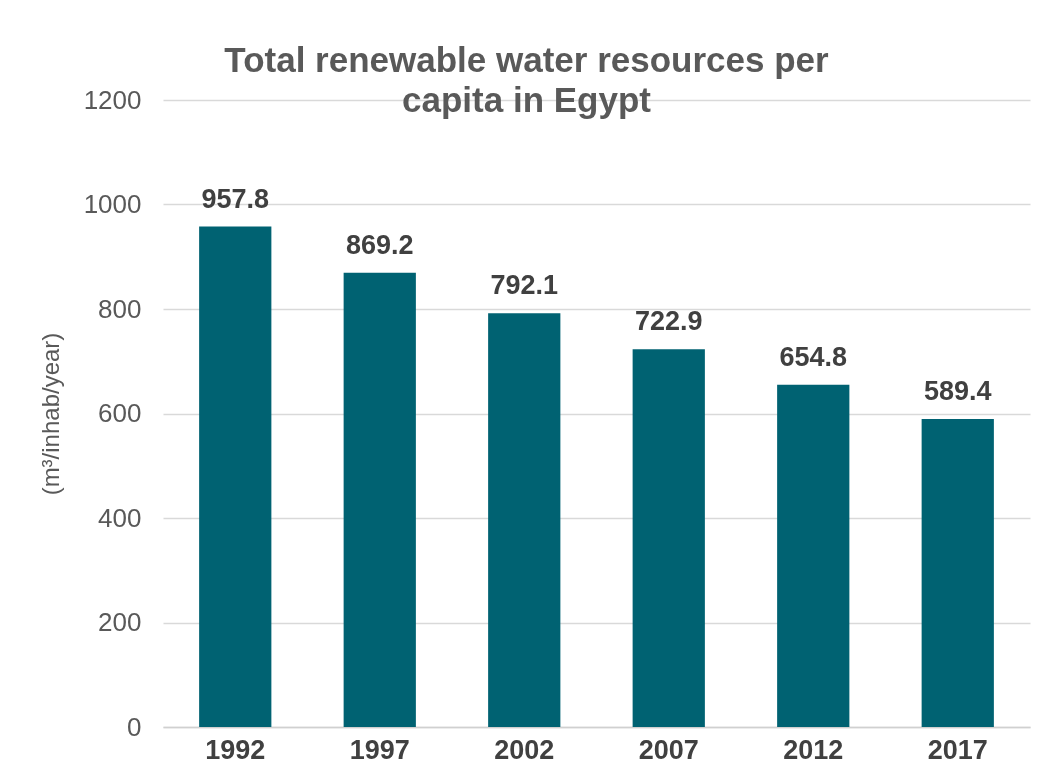  Describe the element at coordinates (813, 749) in the screenshot. I see `x-tick-label: 2012` at that location.